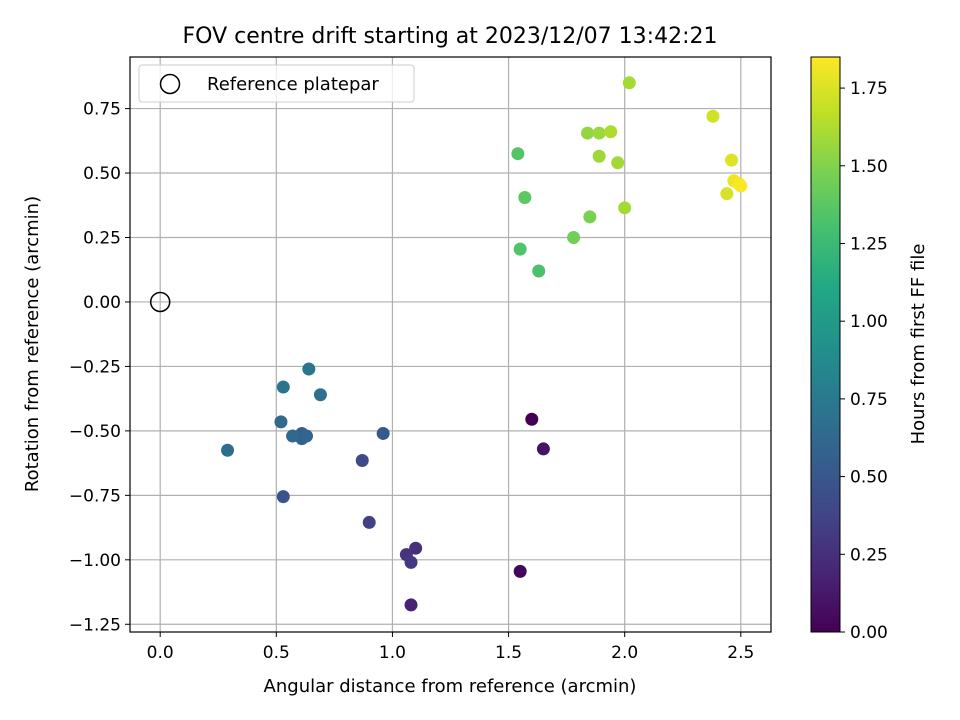 The width and height of the screenshot is (960, 720). What do you see at coordinates (869, 633) in the screenshot?
I see `colorbar-tick-label: 0.00` at bounding box center [869, 633].